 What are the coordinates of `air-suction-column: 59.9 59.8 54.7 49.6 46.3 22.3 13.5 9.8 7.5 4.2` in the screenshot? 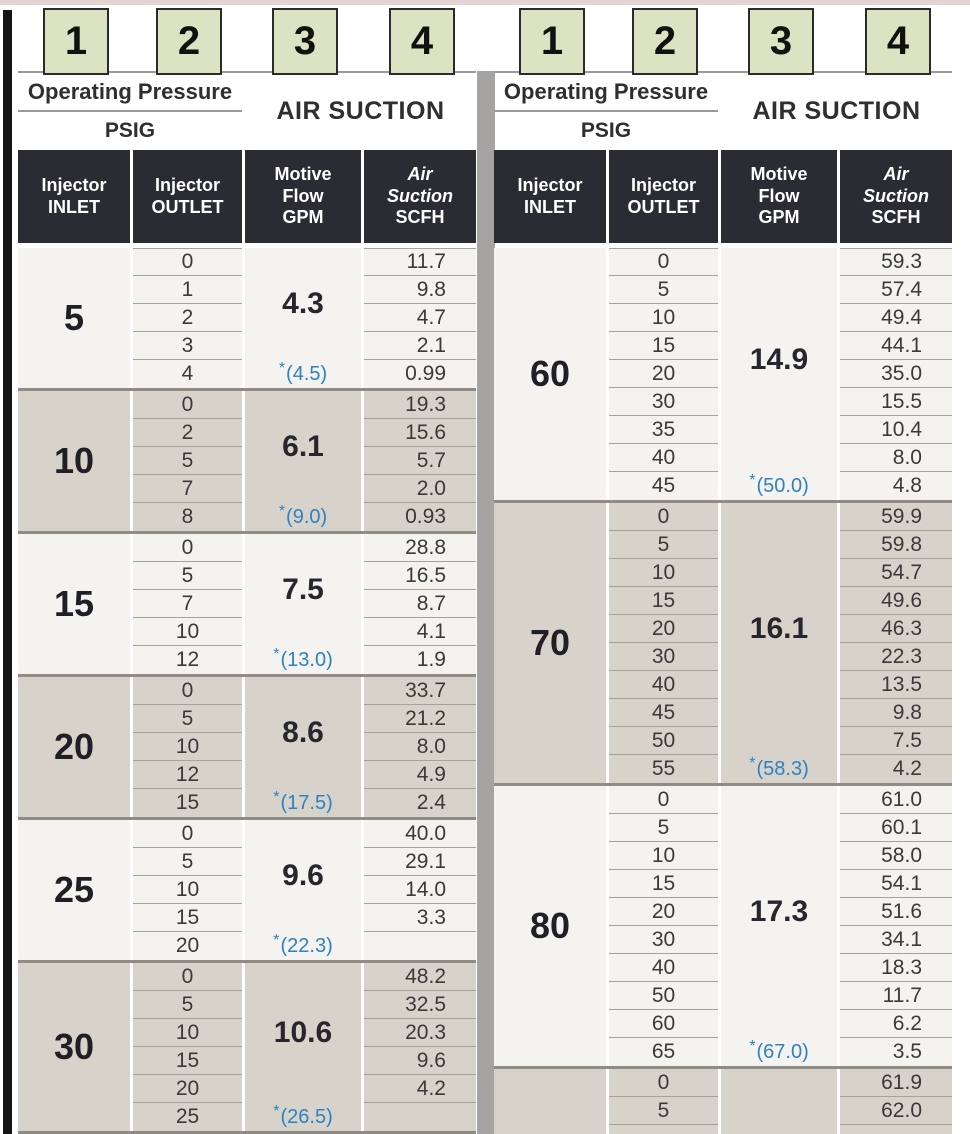 It's located at (896, 643).